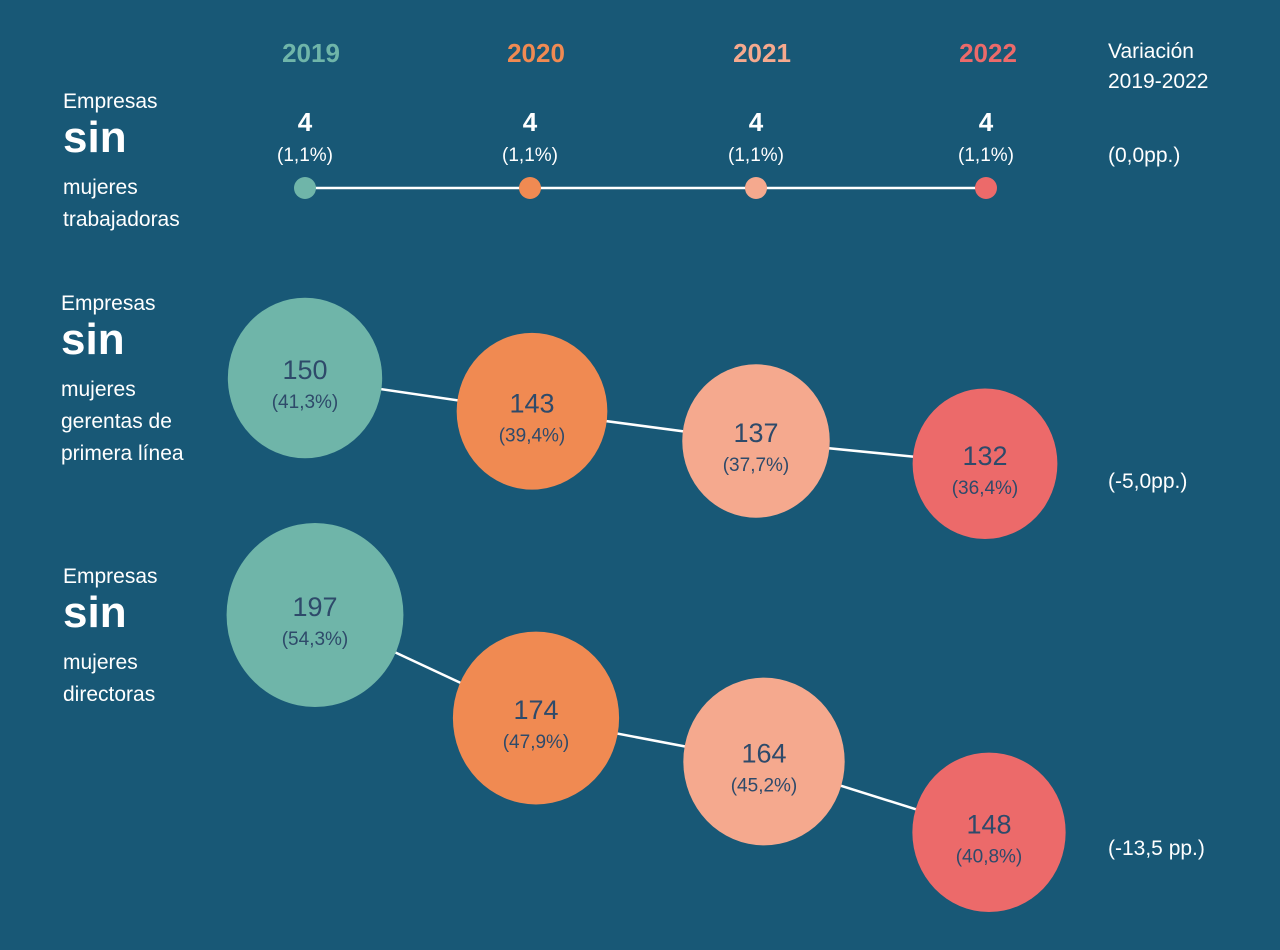 The image size is (1280, 950). What do you see at coordinates (532, 435) in the screenshot?
I see `percent-label: (39,4%)` at bounding box center [532, 435].